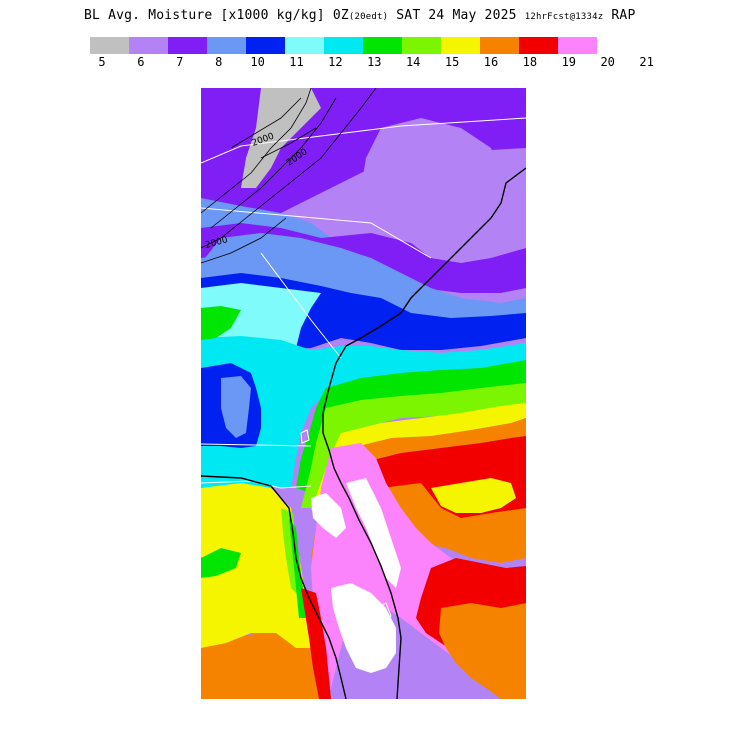  What do you see at coordinates (216, 15) in the screenshot?
I see `title-main: BL Avg. Moisture [x1000 kg/kg] 0Z` at bounding box center [216, 15].